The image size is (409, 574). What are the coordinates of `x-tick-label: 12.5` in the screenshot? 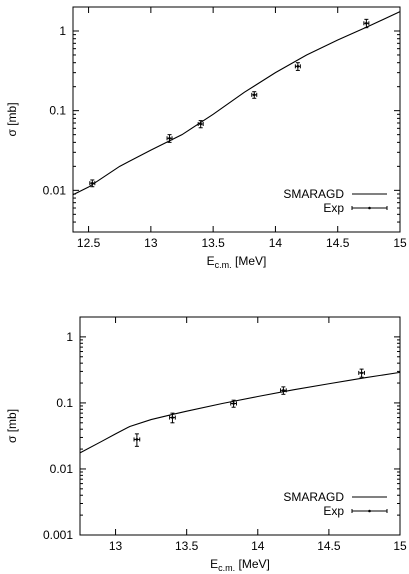 It's located at (89, 243).